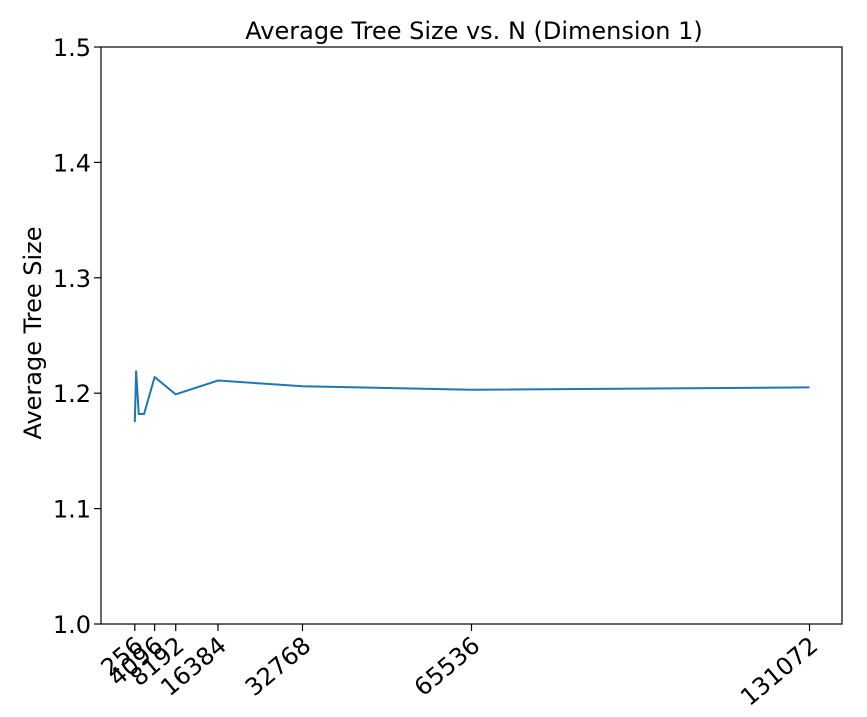 The image size is (867, 717). Describe the element at coordinates (72, 394) in the screenshot. I see `y-tick-label: 1.2` at that location.